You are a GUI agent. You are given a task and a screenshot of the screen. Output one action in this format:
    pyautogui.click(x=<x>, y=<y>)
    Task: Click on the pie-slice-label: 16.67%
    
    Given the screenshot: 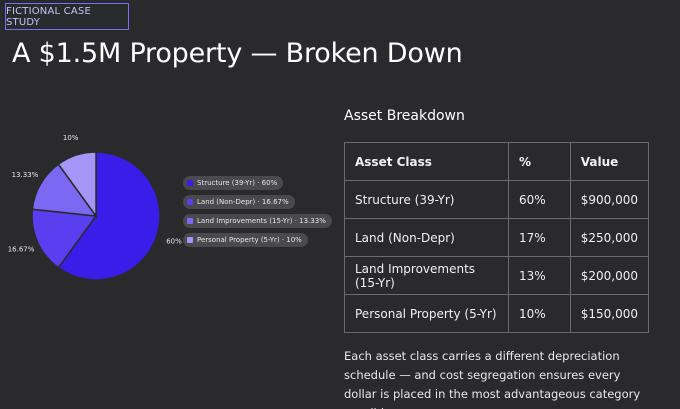 What is the action you would take?
    pyautogui.click(x=21, y=249)
    